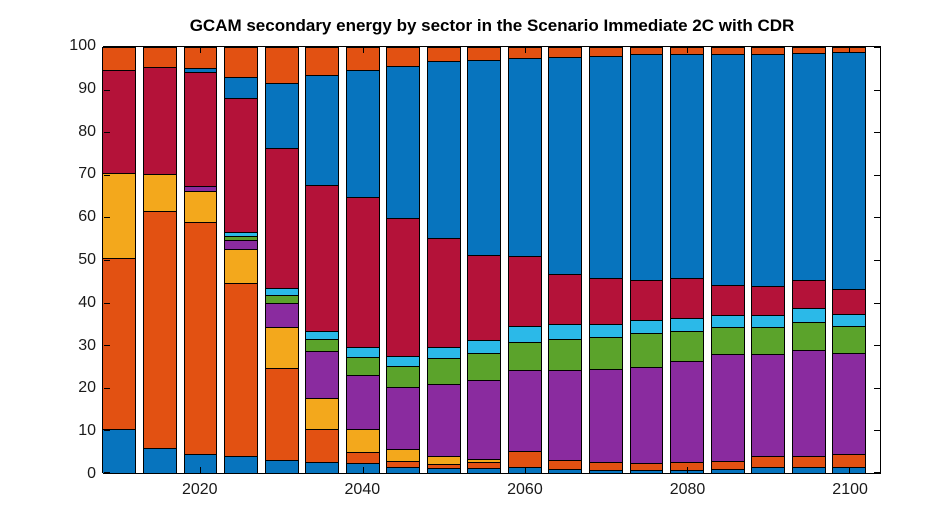  What do you see at coordinates (322, 129) in the screenshot?
I see `segment-series-8-blue-2035` at bounding box center [322, 129].